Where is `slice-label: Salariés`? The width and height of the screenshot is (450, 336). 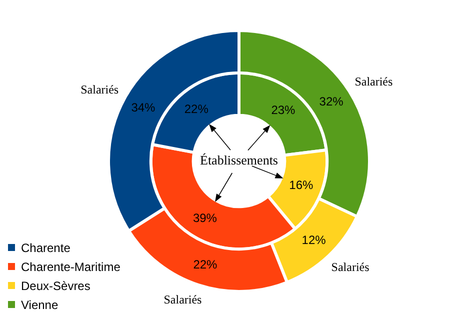
slice-label: Salariés is located at coordinates (350, 267).